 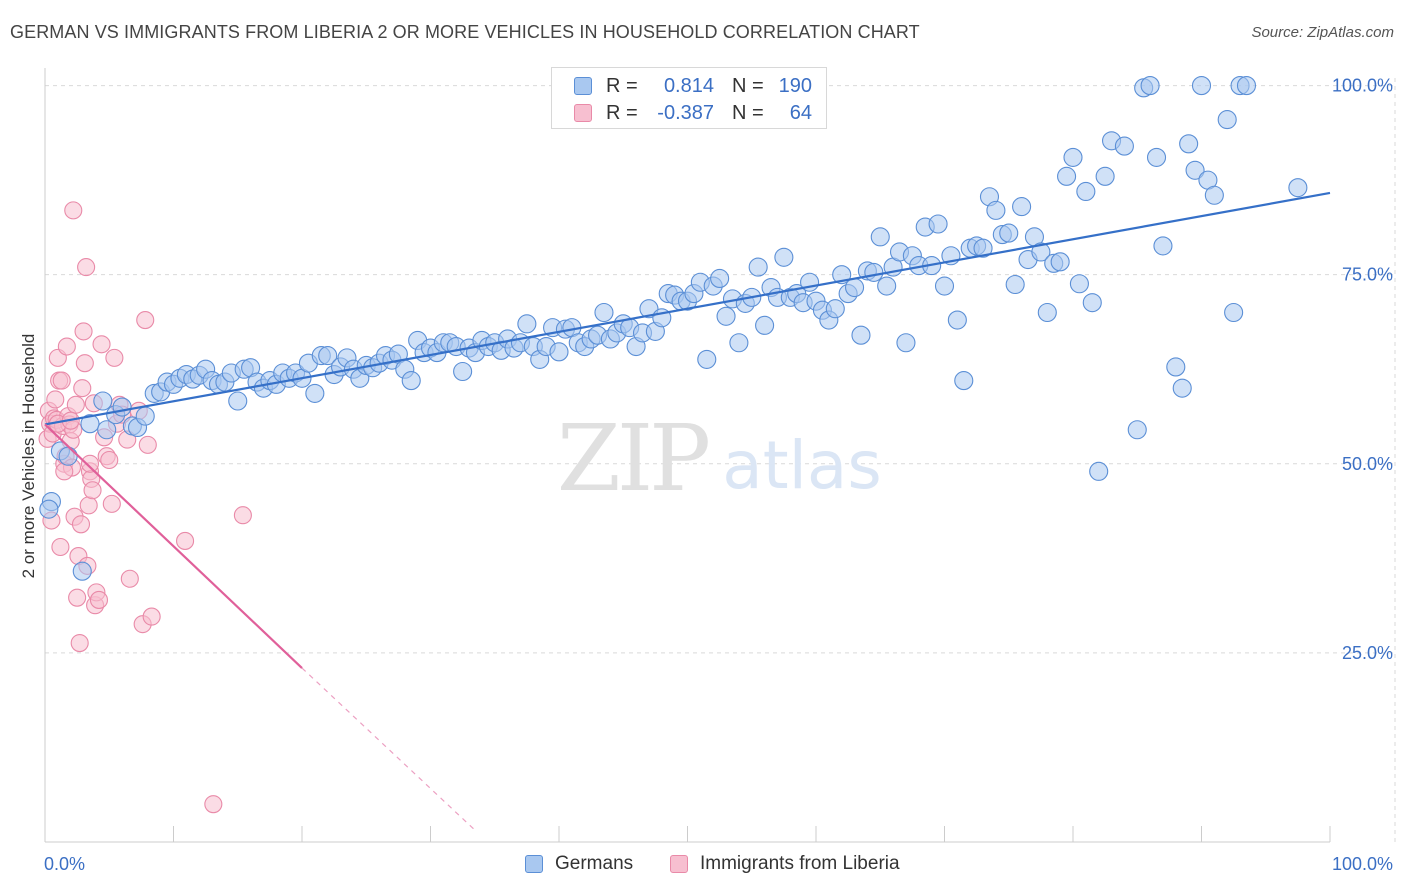 I want to click on correlation-legend: R = 0.814 N = 190 R = -0.387 N = 64, so click(x=689, y=98).